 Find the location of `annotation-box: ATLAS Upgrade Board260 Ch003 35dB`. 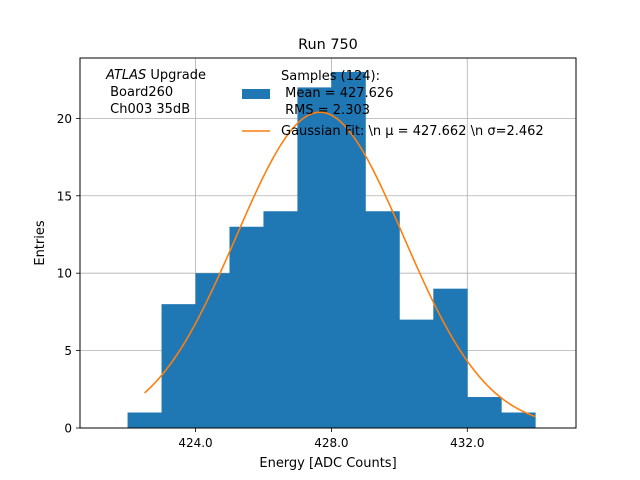

annotation-box: ATLAS Upgrade Board260 Ch003 35dB is located at coordinates (155, 92).